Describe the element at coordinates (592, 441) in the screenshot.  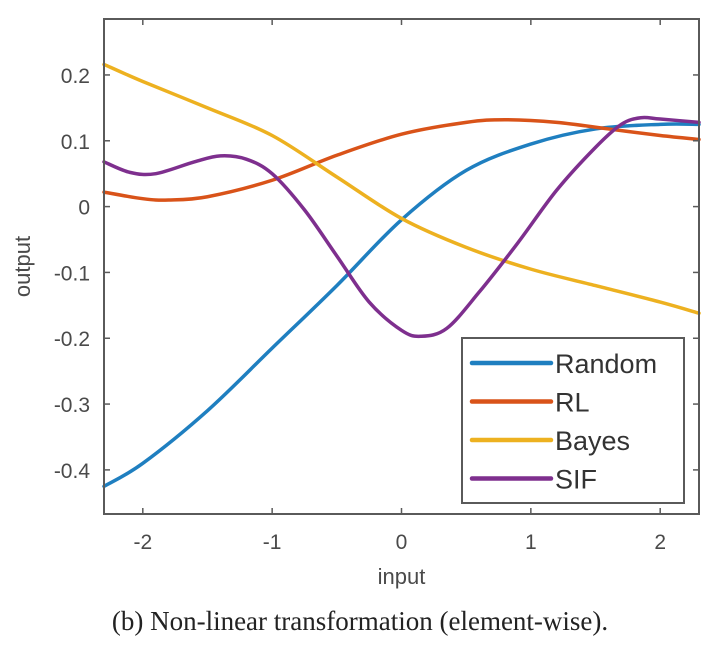
I see `legend-label: Bayes` at that location.